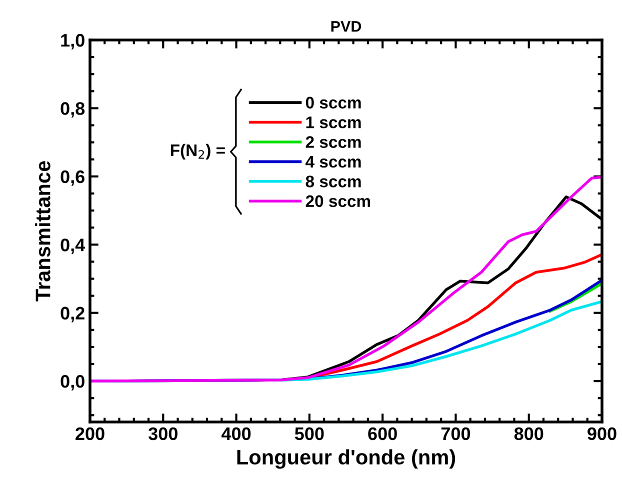 The image size is (622, 486). Describe the element at coordinates (382, 433) in the screenshot. I see `x-tick-label: 600` at that location.